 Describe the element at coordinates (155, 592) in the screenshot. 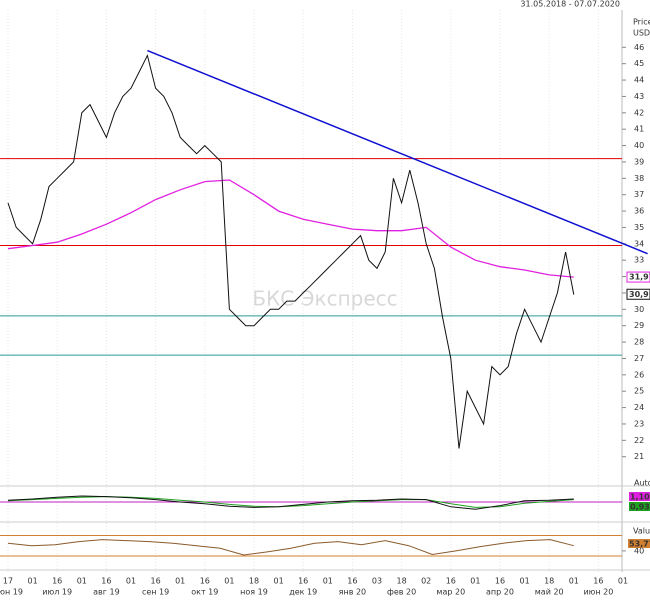

I see `x-month-label: сен 19` at that location.